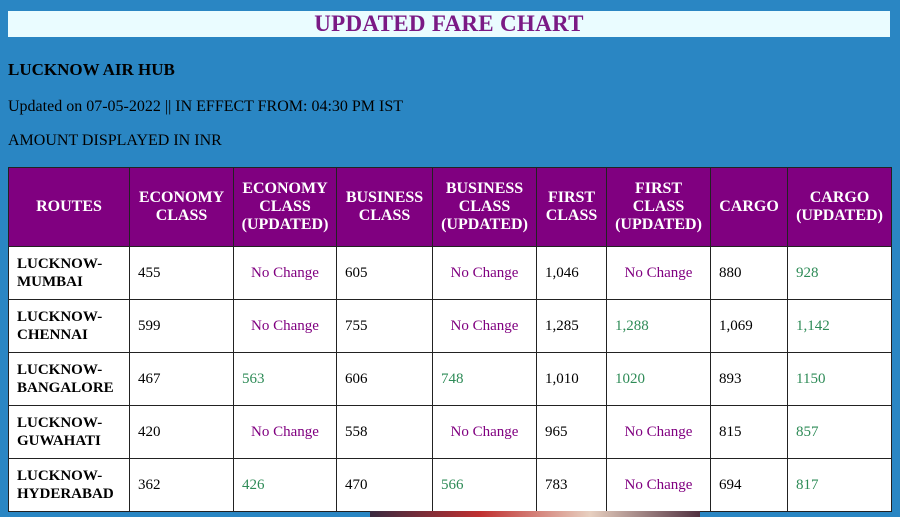 Image resolution: width=900 pixels, height=517 pixels. I want to click on col-header-business-updated: BUSINESS CLASS (UPDATED), so click(484, 207).